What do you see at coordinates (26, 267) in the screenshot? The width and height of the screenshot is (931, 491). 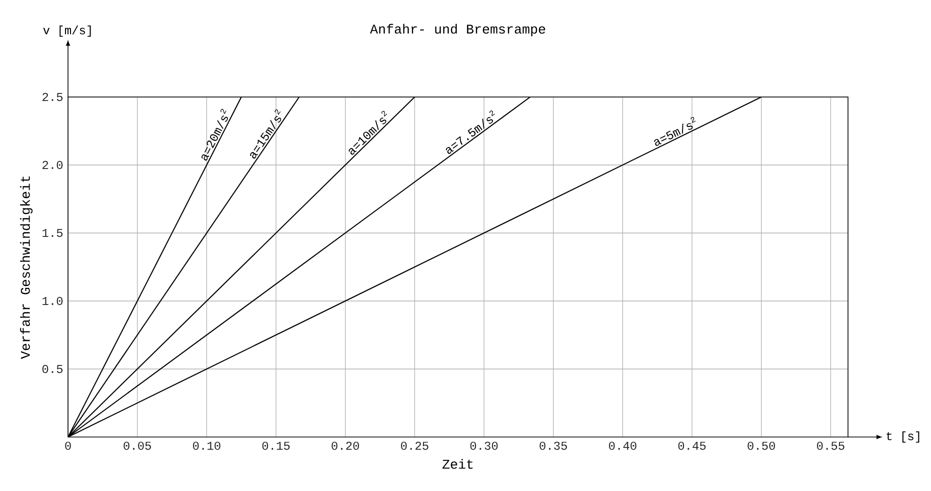 I see `y-axis-title: Verfahr Geschwindigkeit` at bounding box center [26, 267].